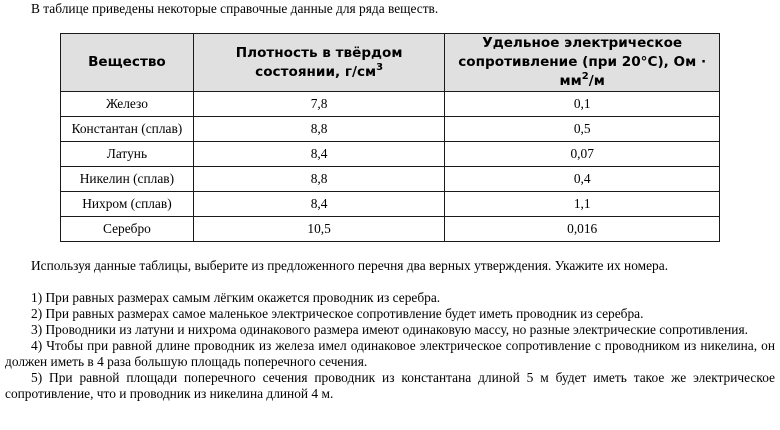 This screenshot has width=780, height=430. Describe the element at coordinates (127, 204) in the screenshot. I see `substance-cell: Нихром (сплав)` at that location.